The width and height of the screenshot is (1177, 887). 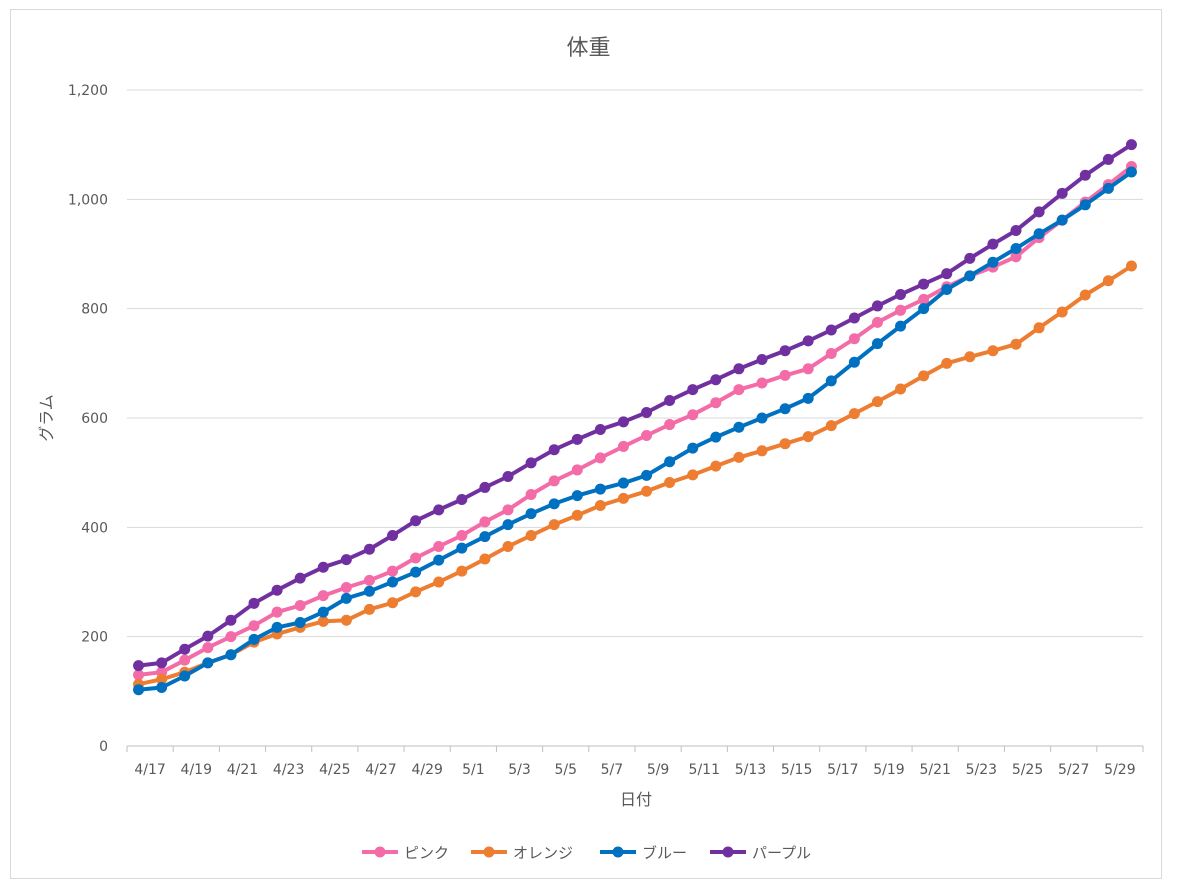 What do you see at coordinates (842, 770) in the screenshot?
I see `x-tick-label: 5/17` at bounding box center [842, 770].